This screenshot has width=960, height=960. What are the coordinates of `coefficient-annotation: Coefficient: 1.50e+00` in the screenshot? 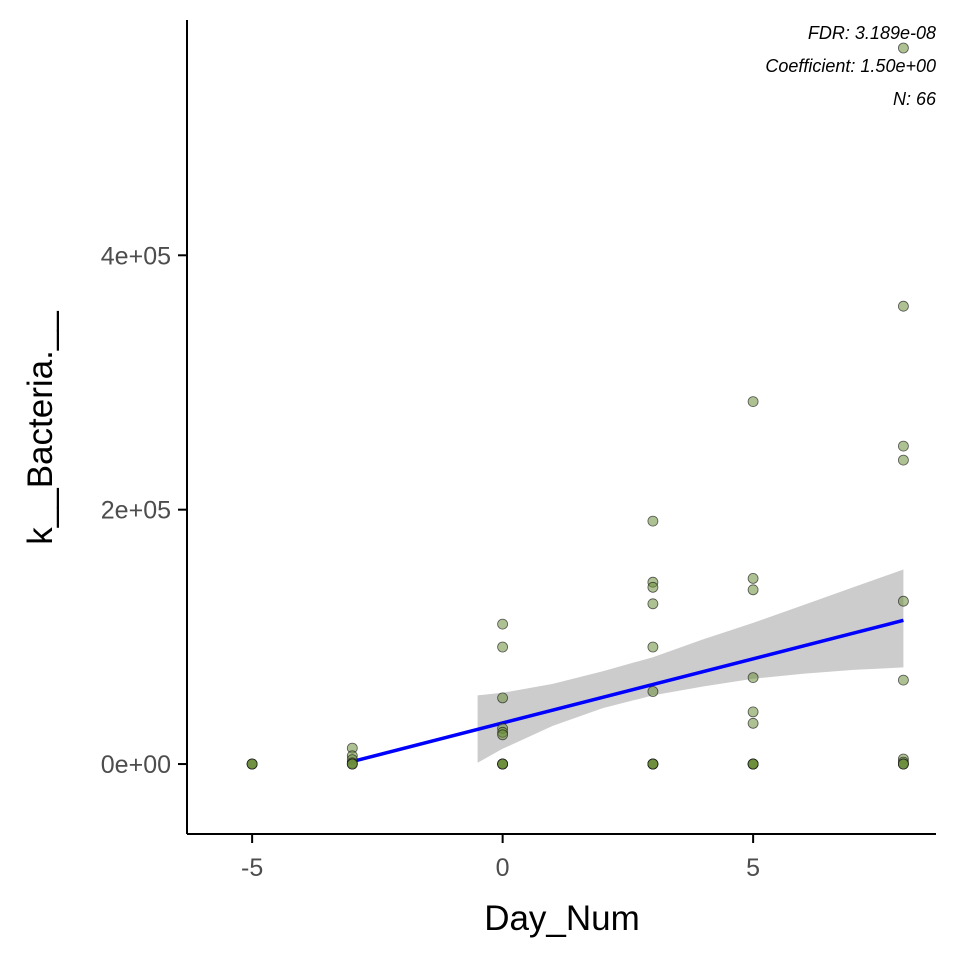 It's located at (850, 66).